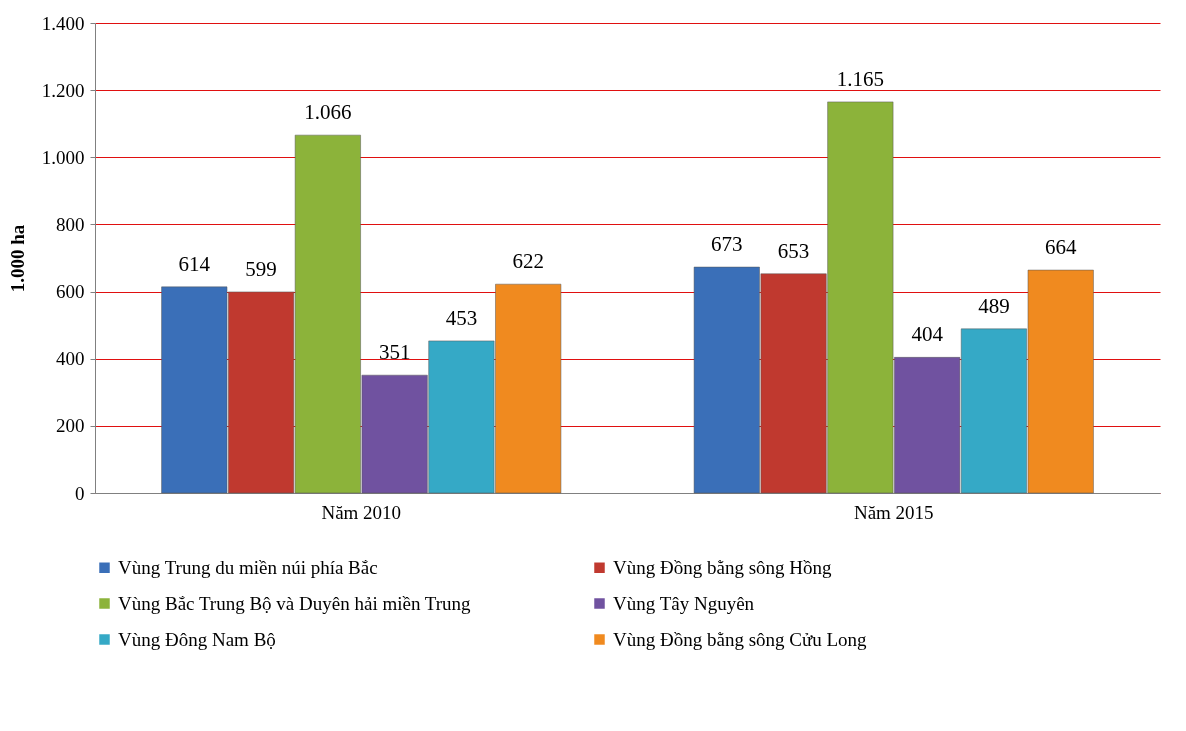 The image size is (1186, 731). Describe the element at coordinates (528, 261) in the screenshot. I see `data-label: 622` at that location.